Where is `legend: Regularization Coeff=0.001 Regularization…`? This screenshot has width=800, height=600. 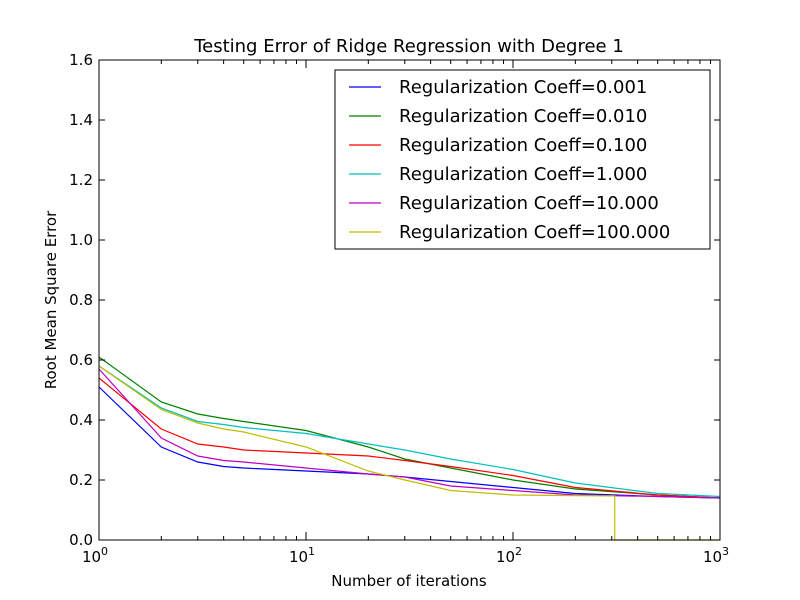 legend: Regularization Coeff=0.001 Regularization… is located at coordinates (522, 159).